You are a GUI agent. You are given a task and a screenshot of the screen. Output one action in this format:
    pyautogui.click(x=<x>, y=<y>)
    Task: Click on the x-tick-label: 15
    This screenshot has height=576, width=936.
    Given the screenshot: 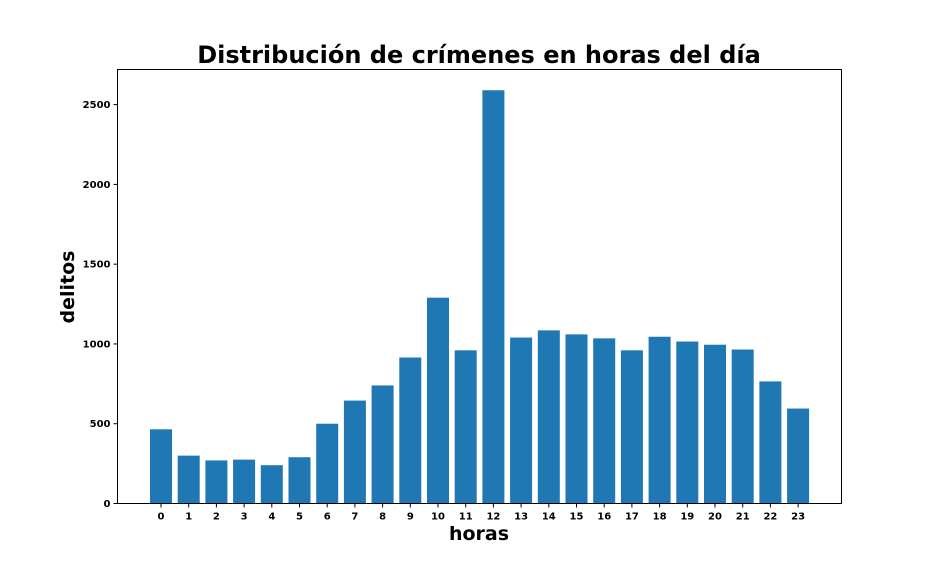 What is the action you would take?
    pyautogui.click(x=577, y=517)
    